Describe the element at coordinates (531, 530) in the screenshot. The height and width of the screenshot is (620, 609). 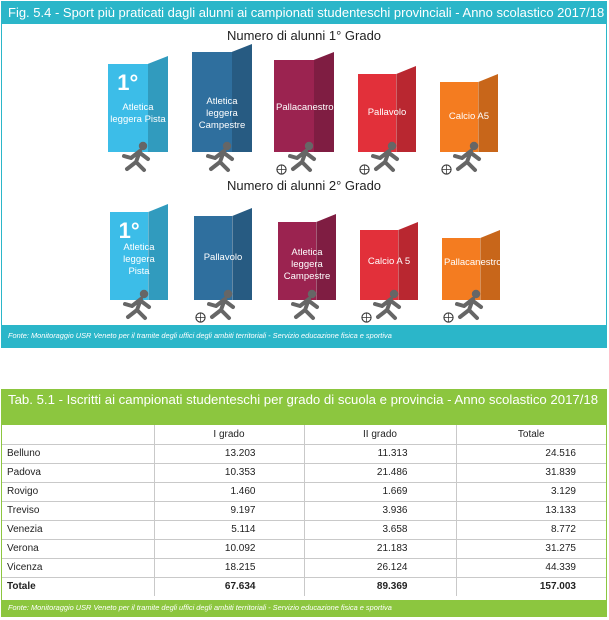
I see `value-cell: 8.772` at that location.